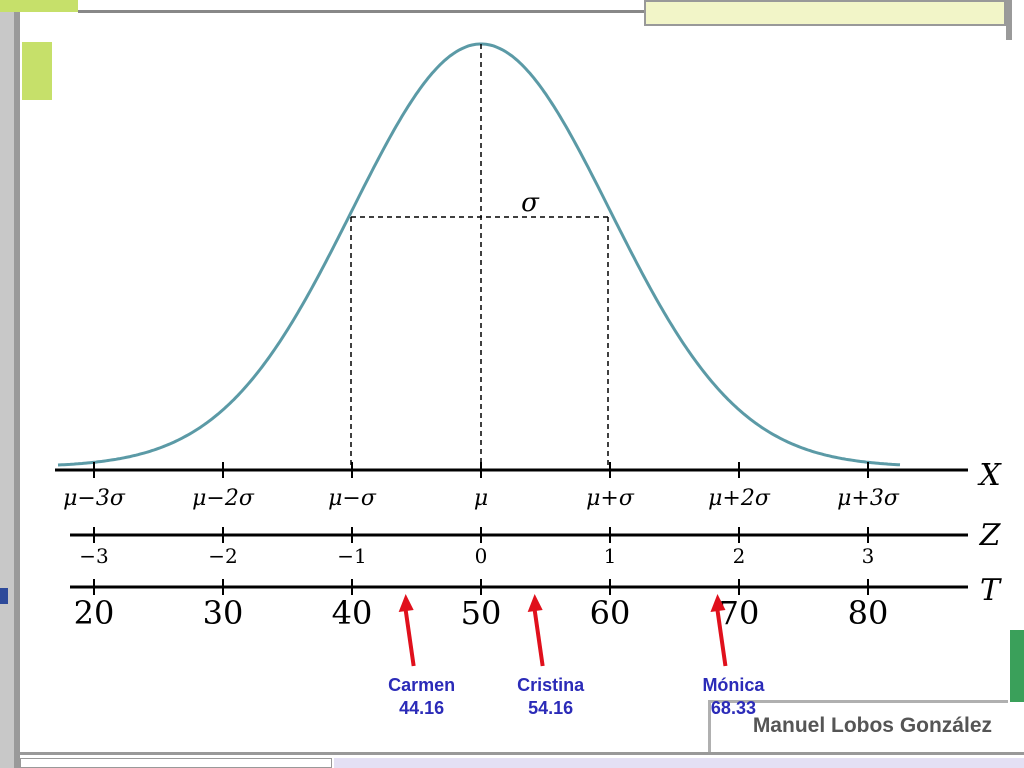 This screenshot has width=1024, height=768. I want to click on student-marker: Mónica 68.33, so click(733, 656).